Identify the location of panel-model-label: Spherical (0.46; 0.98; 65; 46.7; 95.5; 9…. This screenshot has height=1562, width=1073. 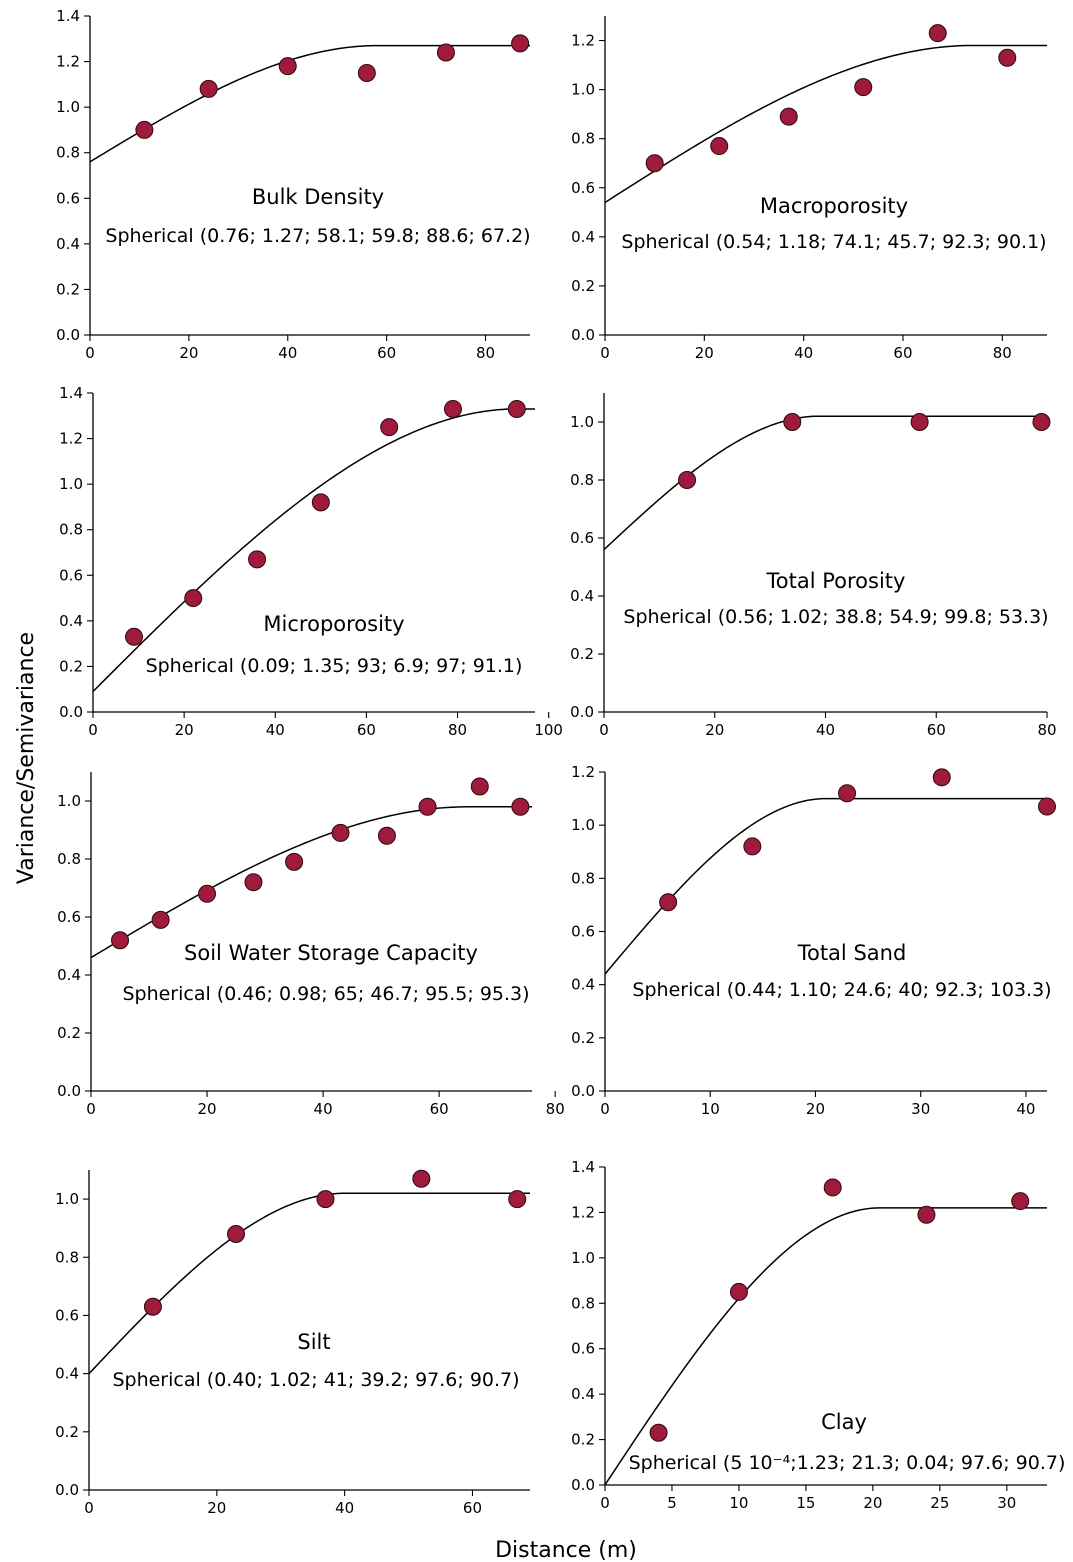
(325, 994).